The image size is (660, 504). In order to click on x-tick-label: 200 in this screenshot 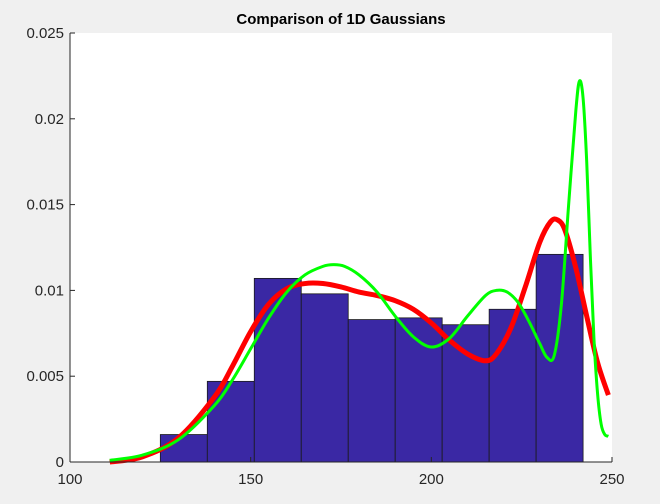, I will do `click(431, 479)`.